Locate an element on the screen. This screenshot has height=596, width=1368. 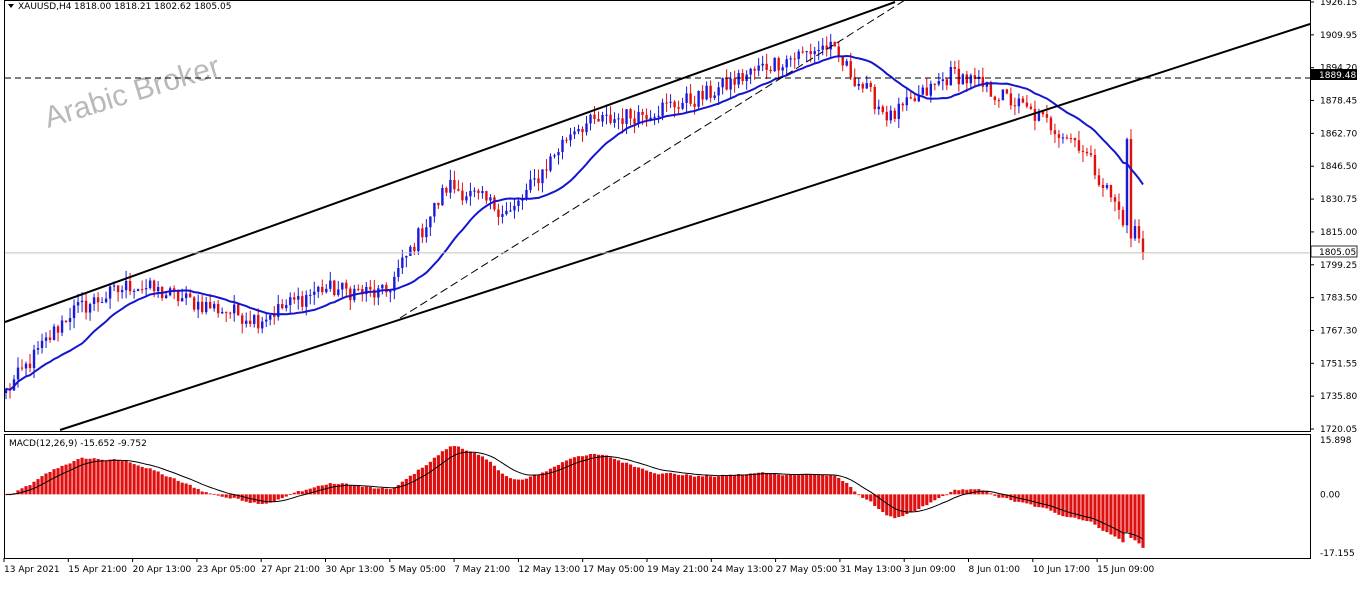
macd-label: MACD(12,26,9) -15.652 -9.752 is located at coordinates (78, 444).